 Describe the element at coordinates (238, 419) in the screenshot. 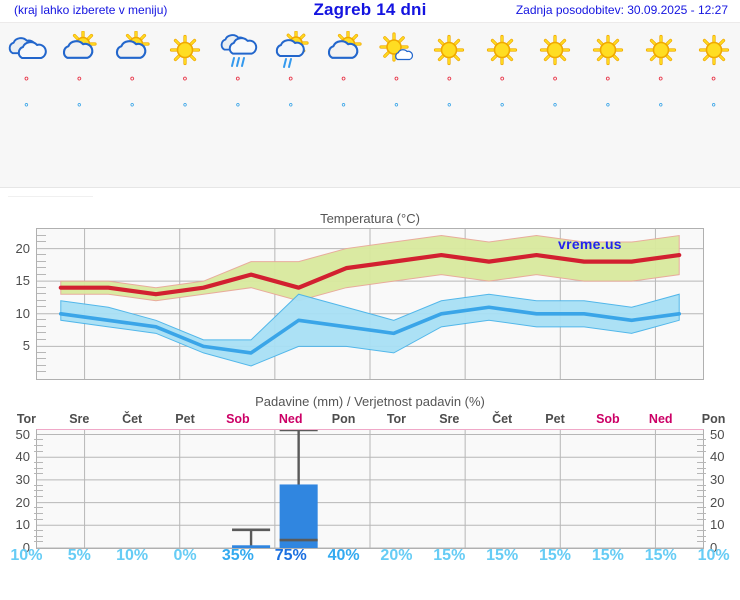

I see `precipitation-day-label: Sob` at that location.